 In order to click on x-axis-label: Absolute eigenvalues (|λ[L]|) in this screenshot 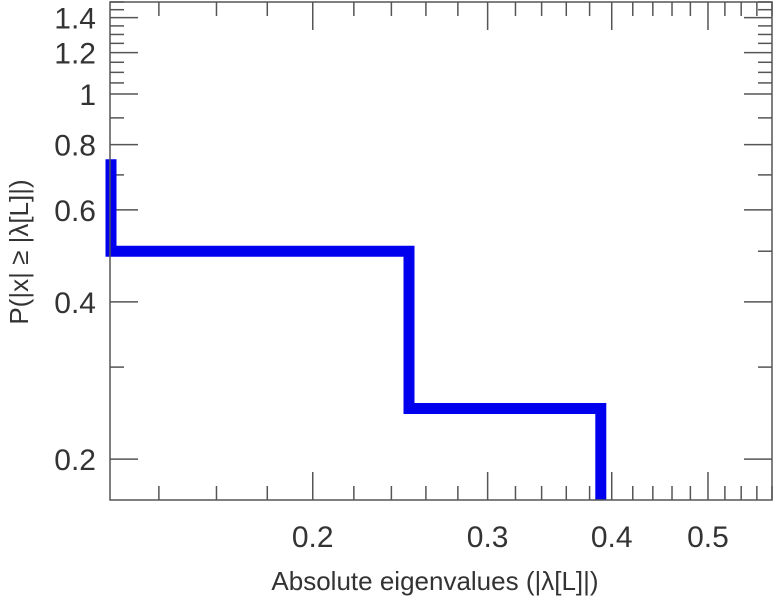, I will do `click(434, 581)`.